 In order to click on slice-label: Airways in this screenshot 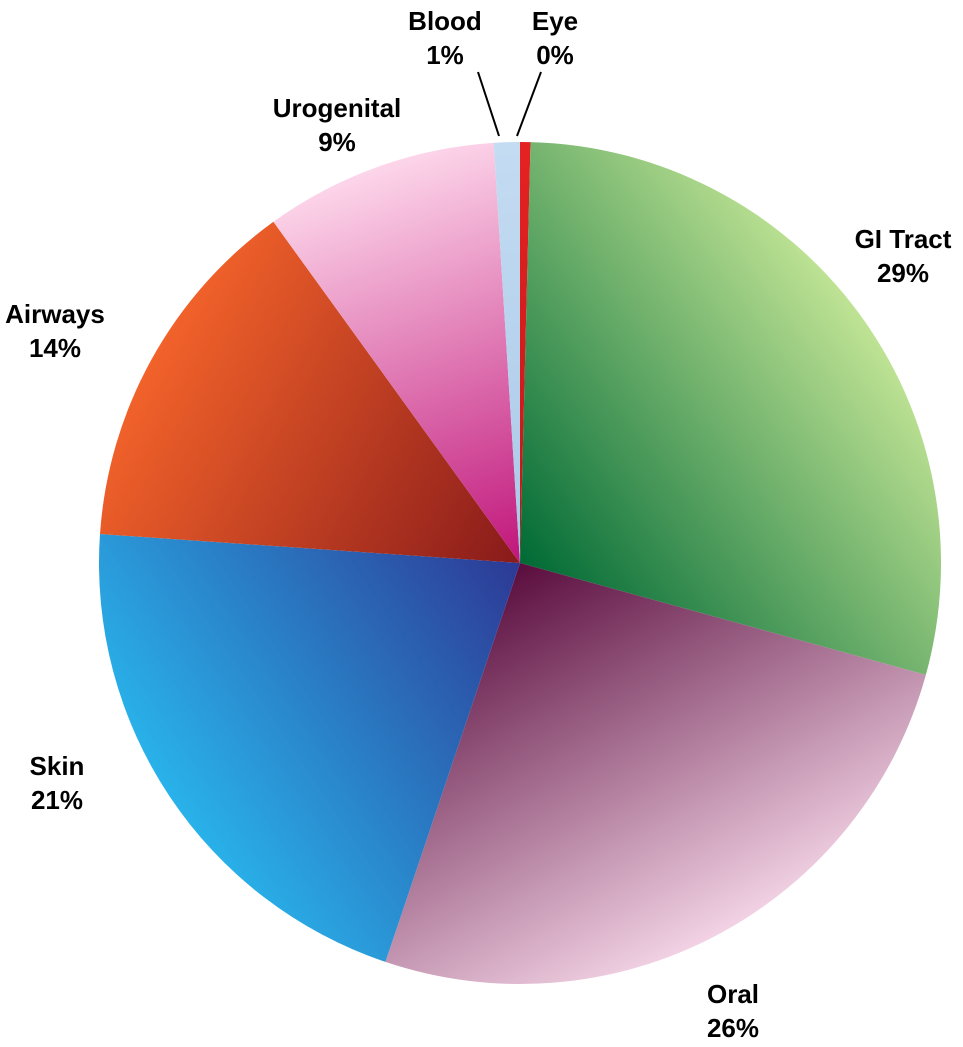, I will do `click(55, 314)`.